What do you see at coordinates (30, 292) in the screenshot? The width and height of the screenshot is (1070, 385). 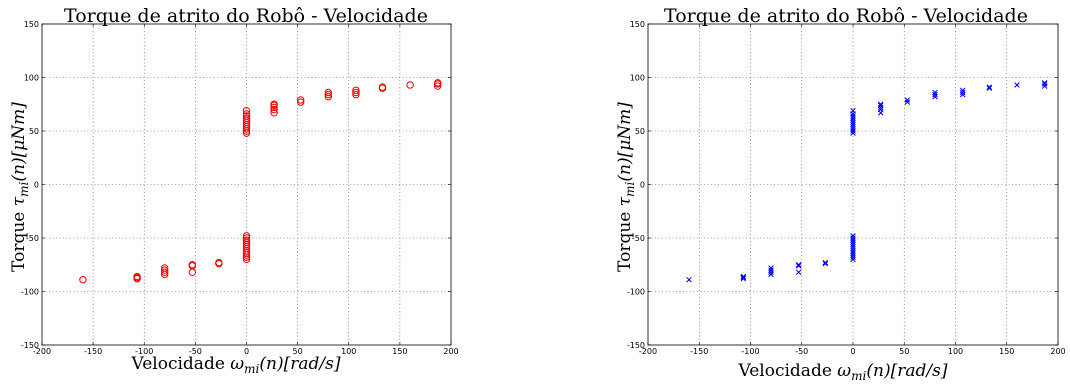 I see `y-tick-label: -100` at bounding box center [30, 292].